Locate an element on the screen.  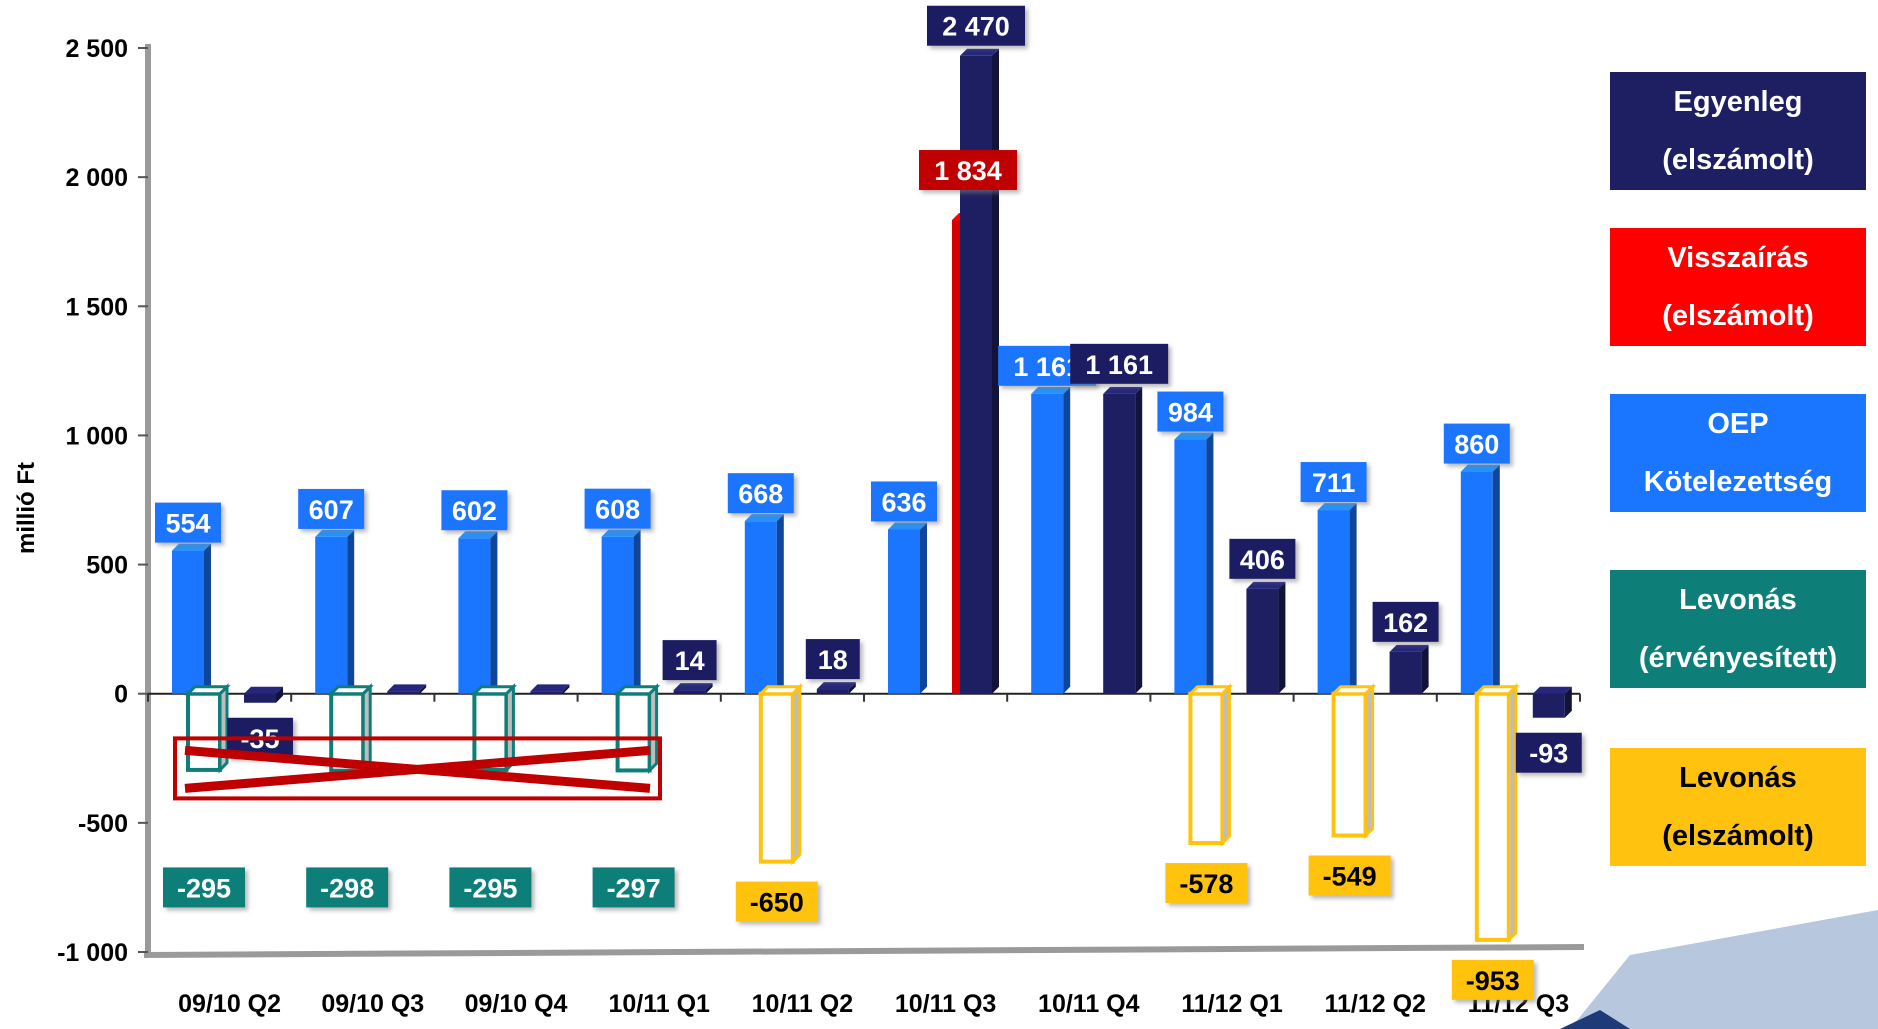
data-label-text: 607 is located at coordinates (331, 510).